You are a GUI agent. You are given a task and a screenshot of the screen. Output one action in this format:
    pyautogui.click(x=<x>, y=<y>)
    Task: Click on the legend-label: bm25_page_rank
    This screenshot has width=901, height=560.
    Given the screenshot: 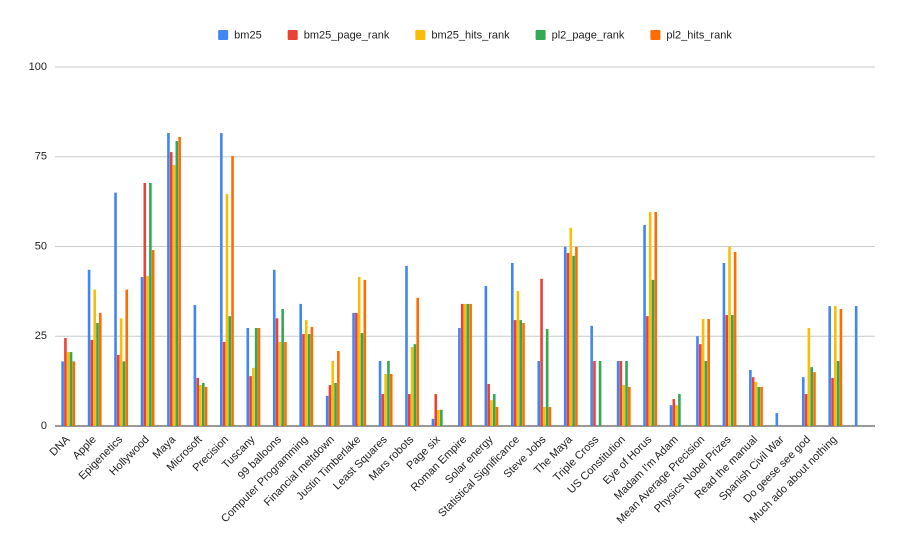 What is the action you would take?
    pyautogui.click(x=347, y=35)
    